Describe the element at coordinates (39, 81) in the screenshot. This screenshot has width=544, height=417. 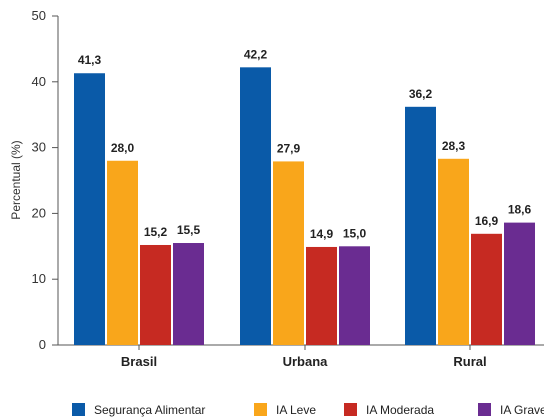
I see `y-tick-label: 40` at that location.